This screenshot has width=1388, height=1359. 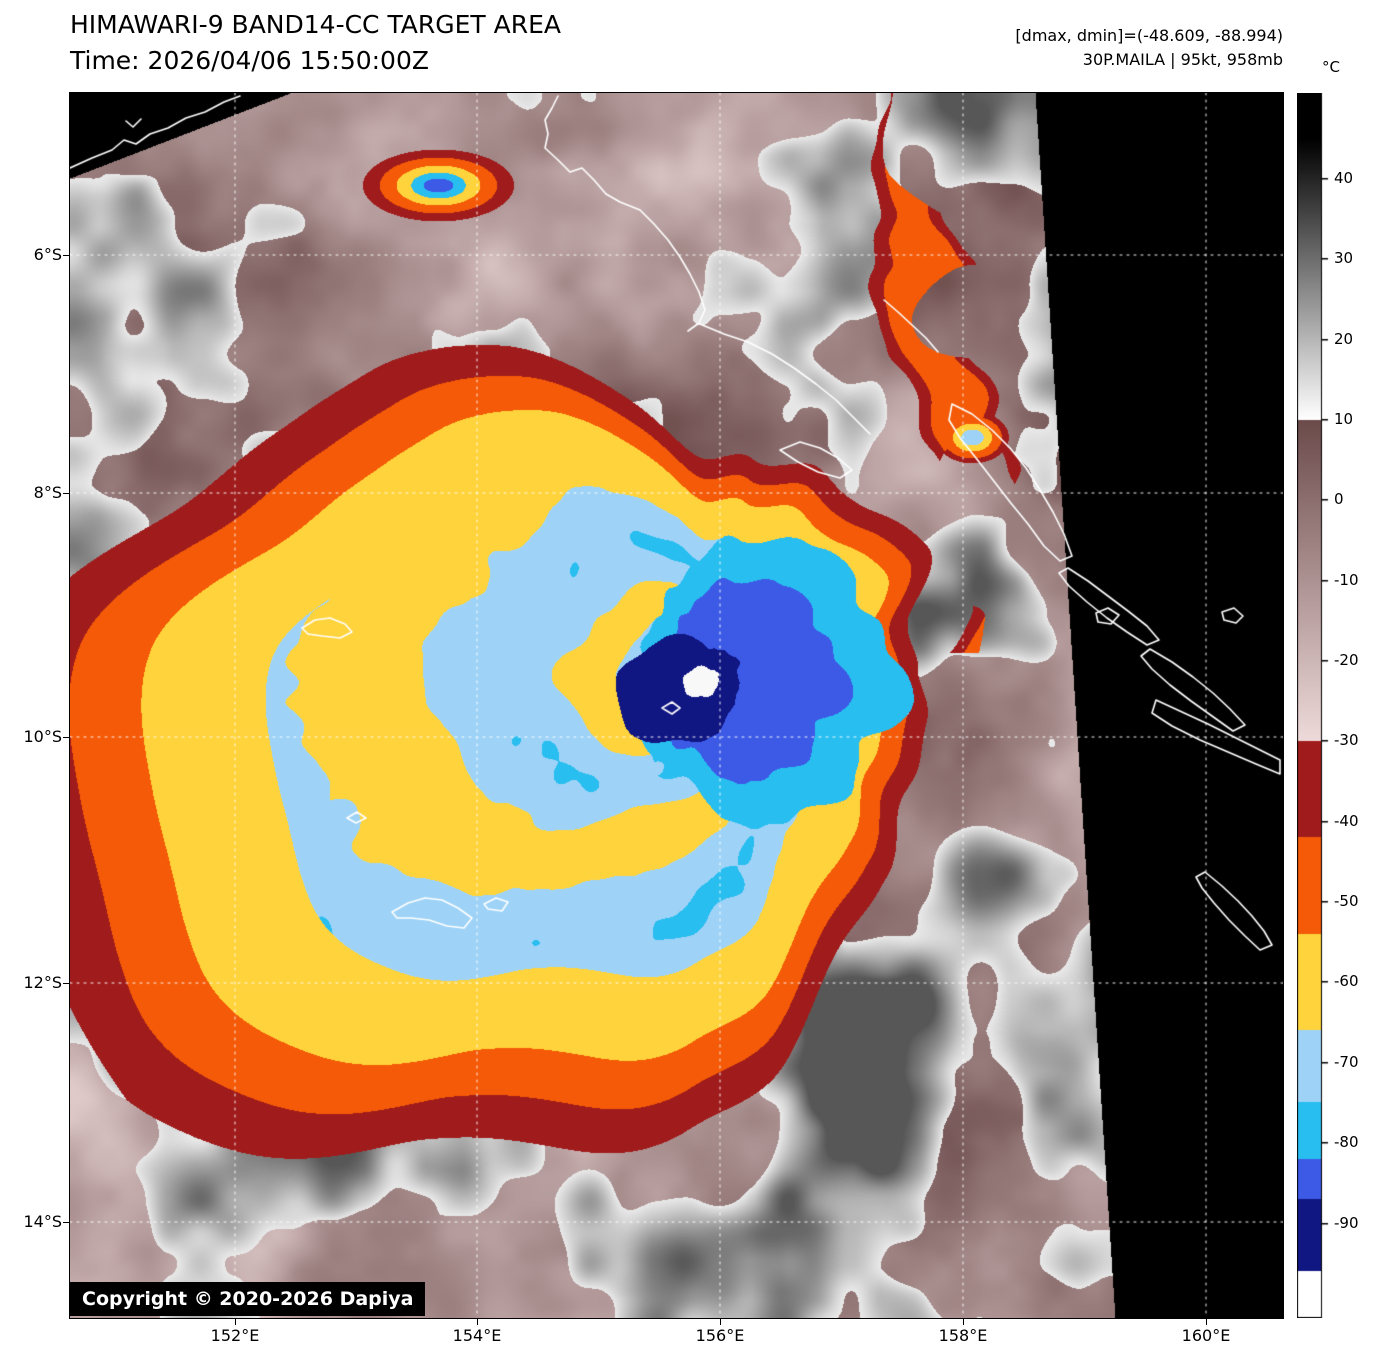 What do you see at coordinates (47, 492) in the screenshot?
I see `lat-tick-label: 8°S` at bounding box center [47, 492].